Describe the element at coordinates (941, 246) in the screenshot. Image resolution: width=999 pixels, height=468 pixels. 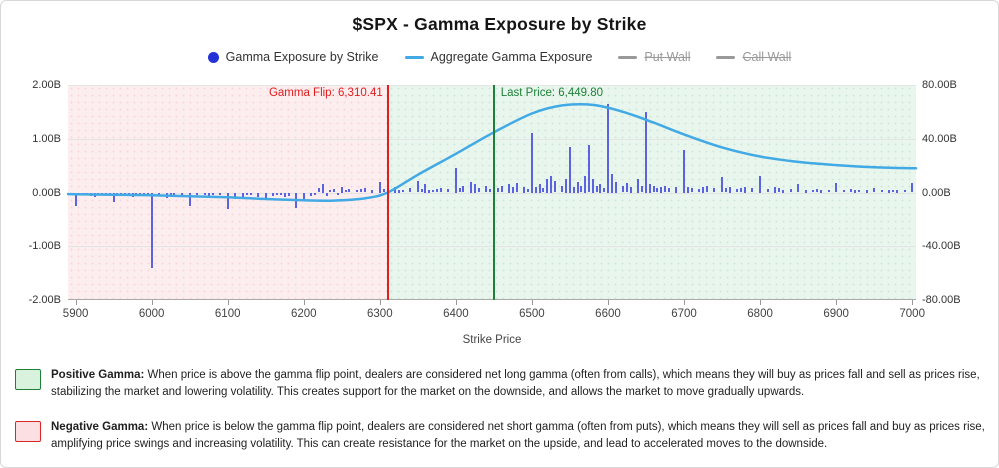
I see `y-right-tick: -40.00B` at that location.